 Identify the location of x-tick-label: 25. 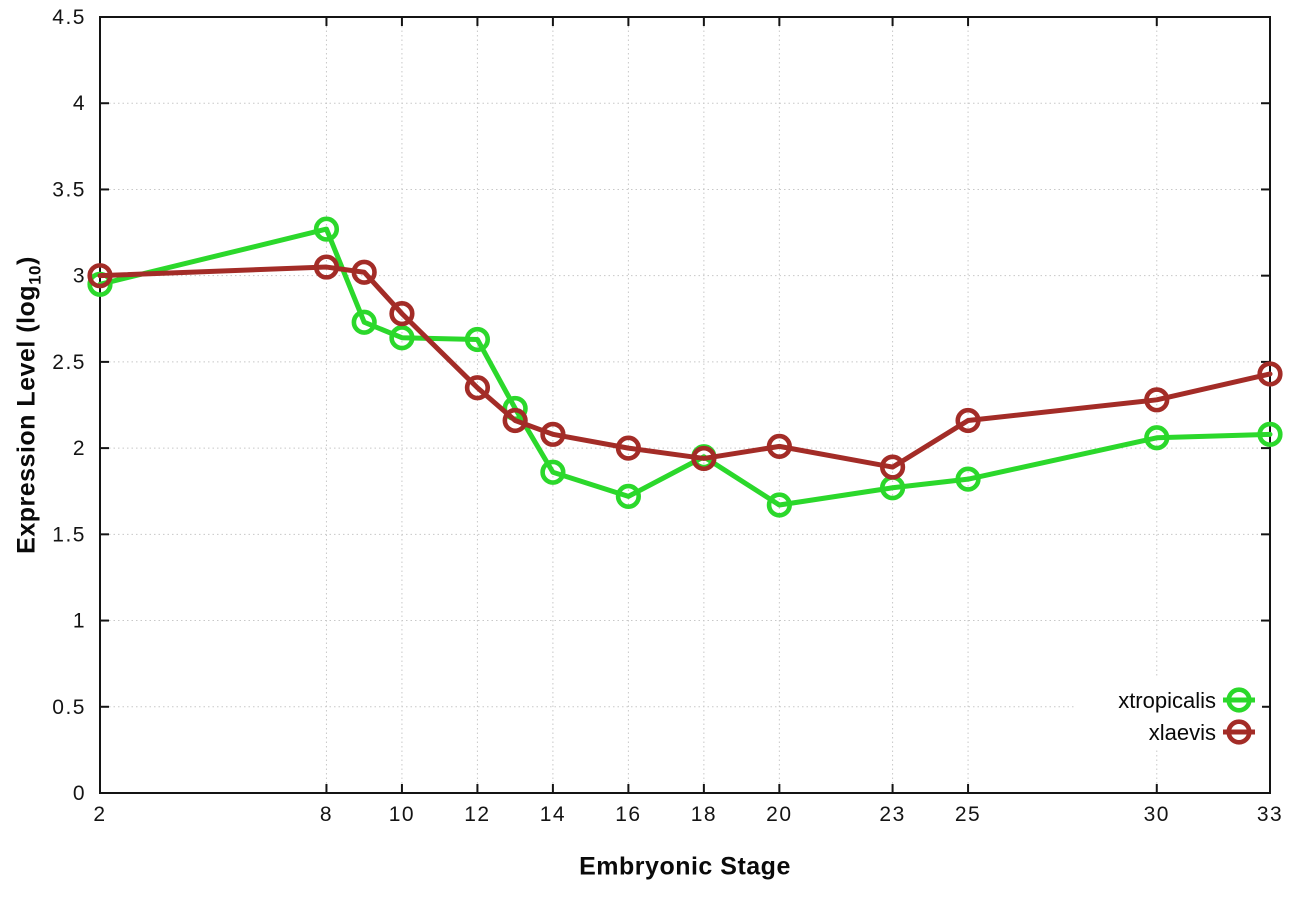
(968, 814).